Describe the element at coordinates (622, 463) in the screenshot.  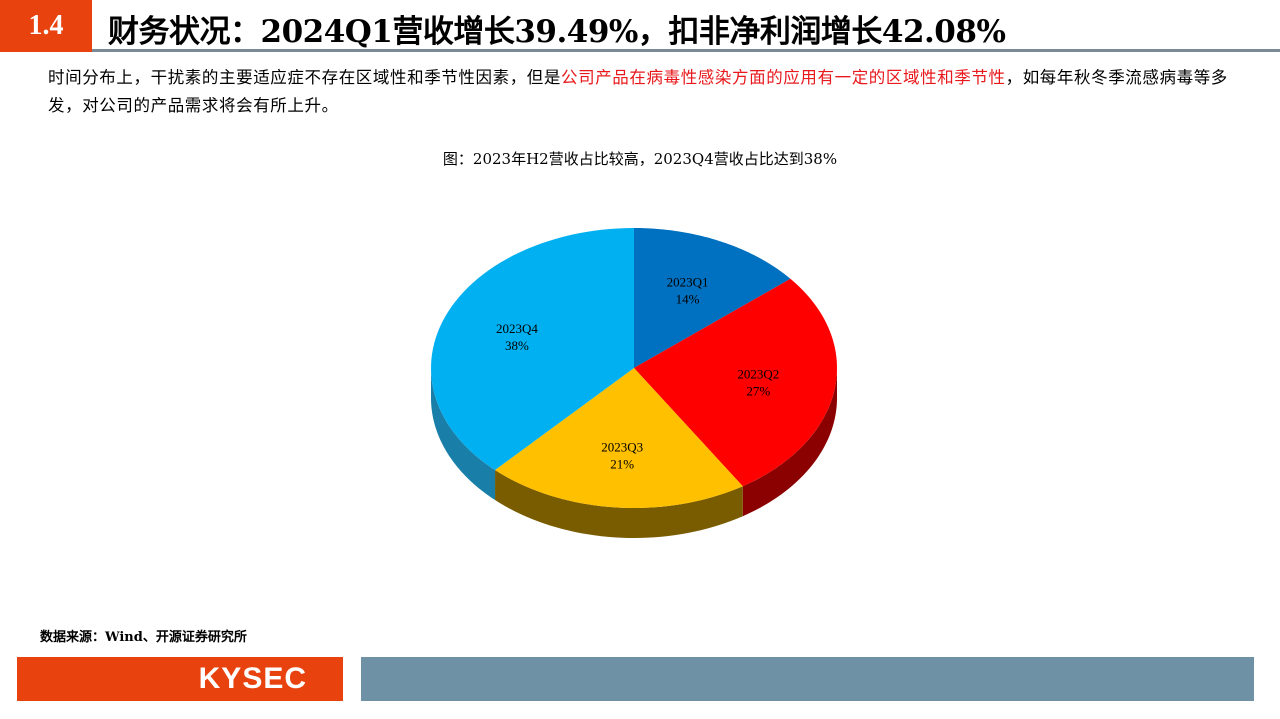
I see `slice-label-percent: 21%` at that location.